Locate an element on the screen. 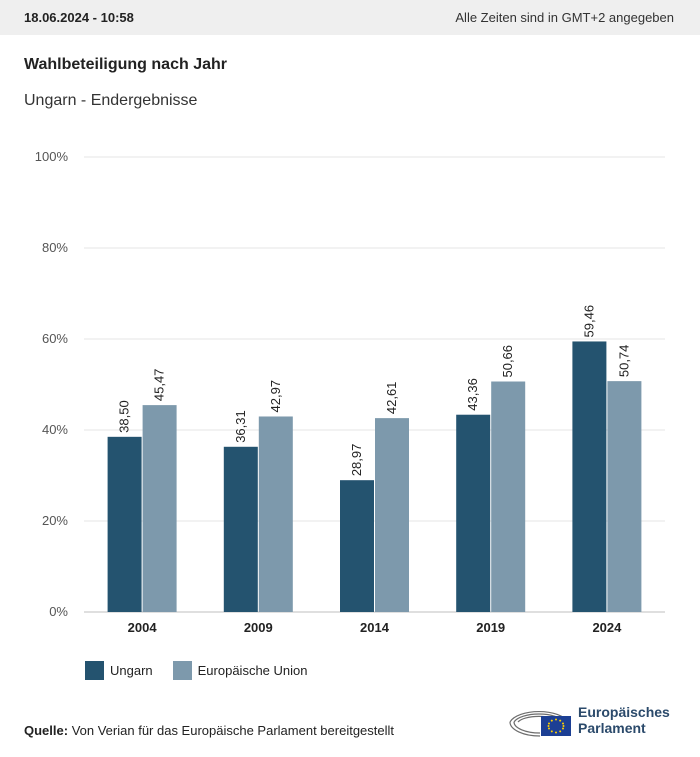 This screenshot has height=757, width=700. x-tick-label: 2024 is located at coordinates (607, 627).